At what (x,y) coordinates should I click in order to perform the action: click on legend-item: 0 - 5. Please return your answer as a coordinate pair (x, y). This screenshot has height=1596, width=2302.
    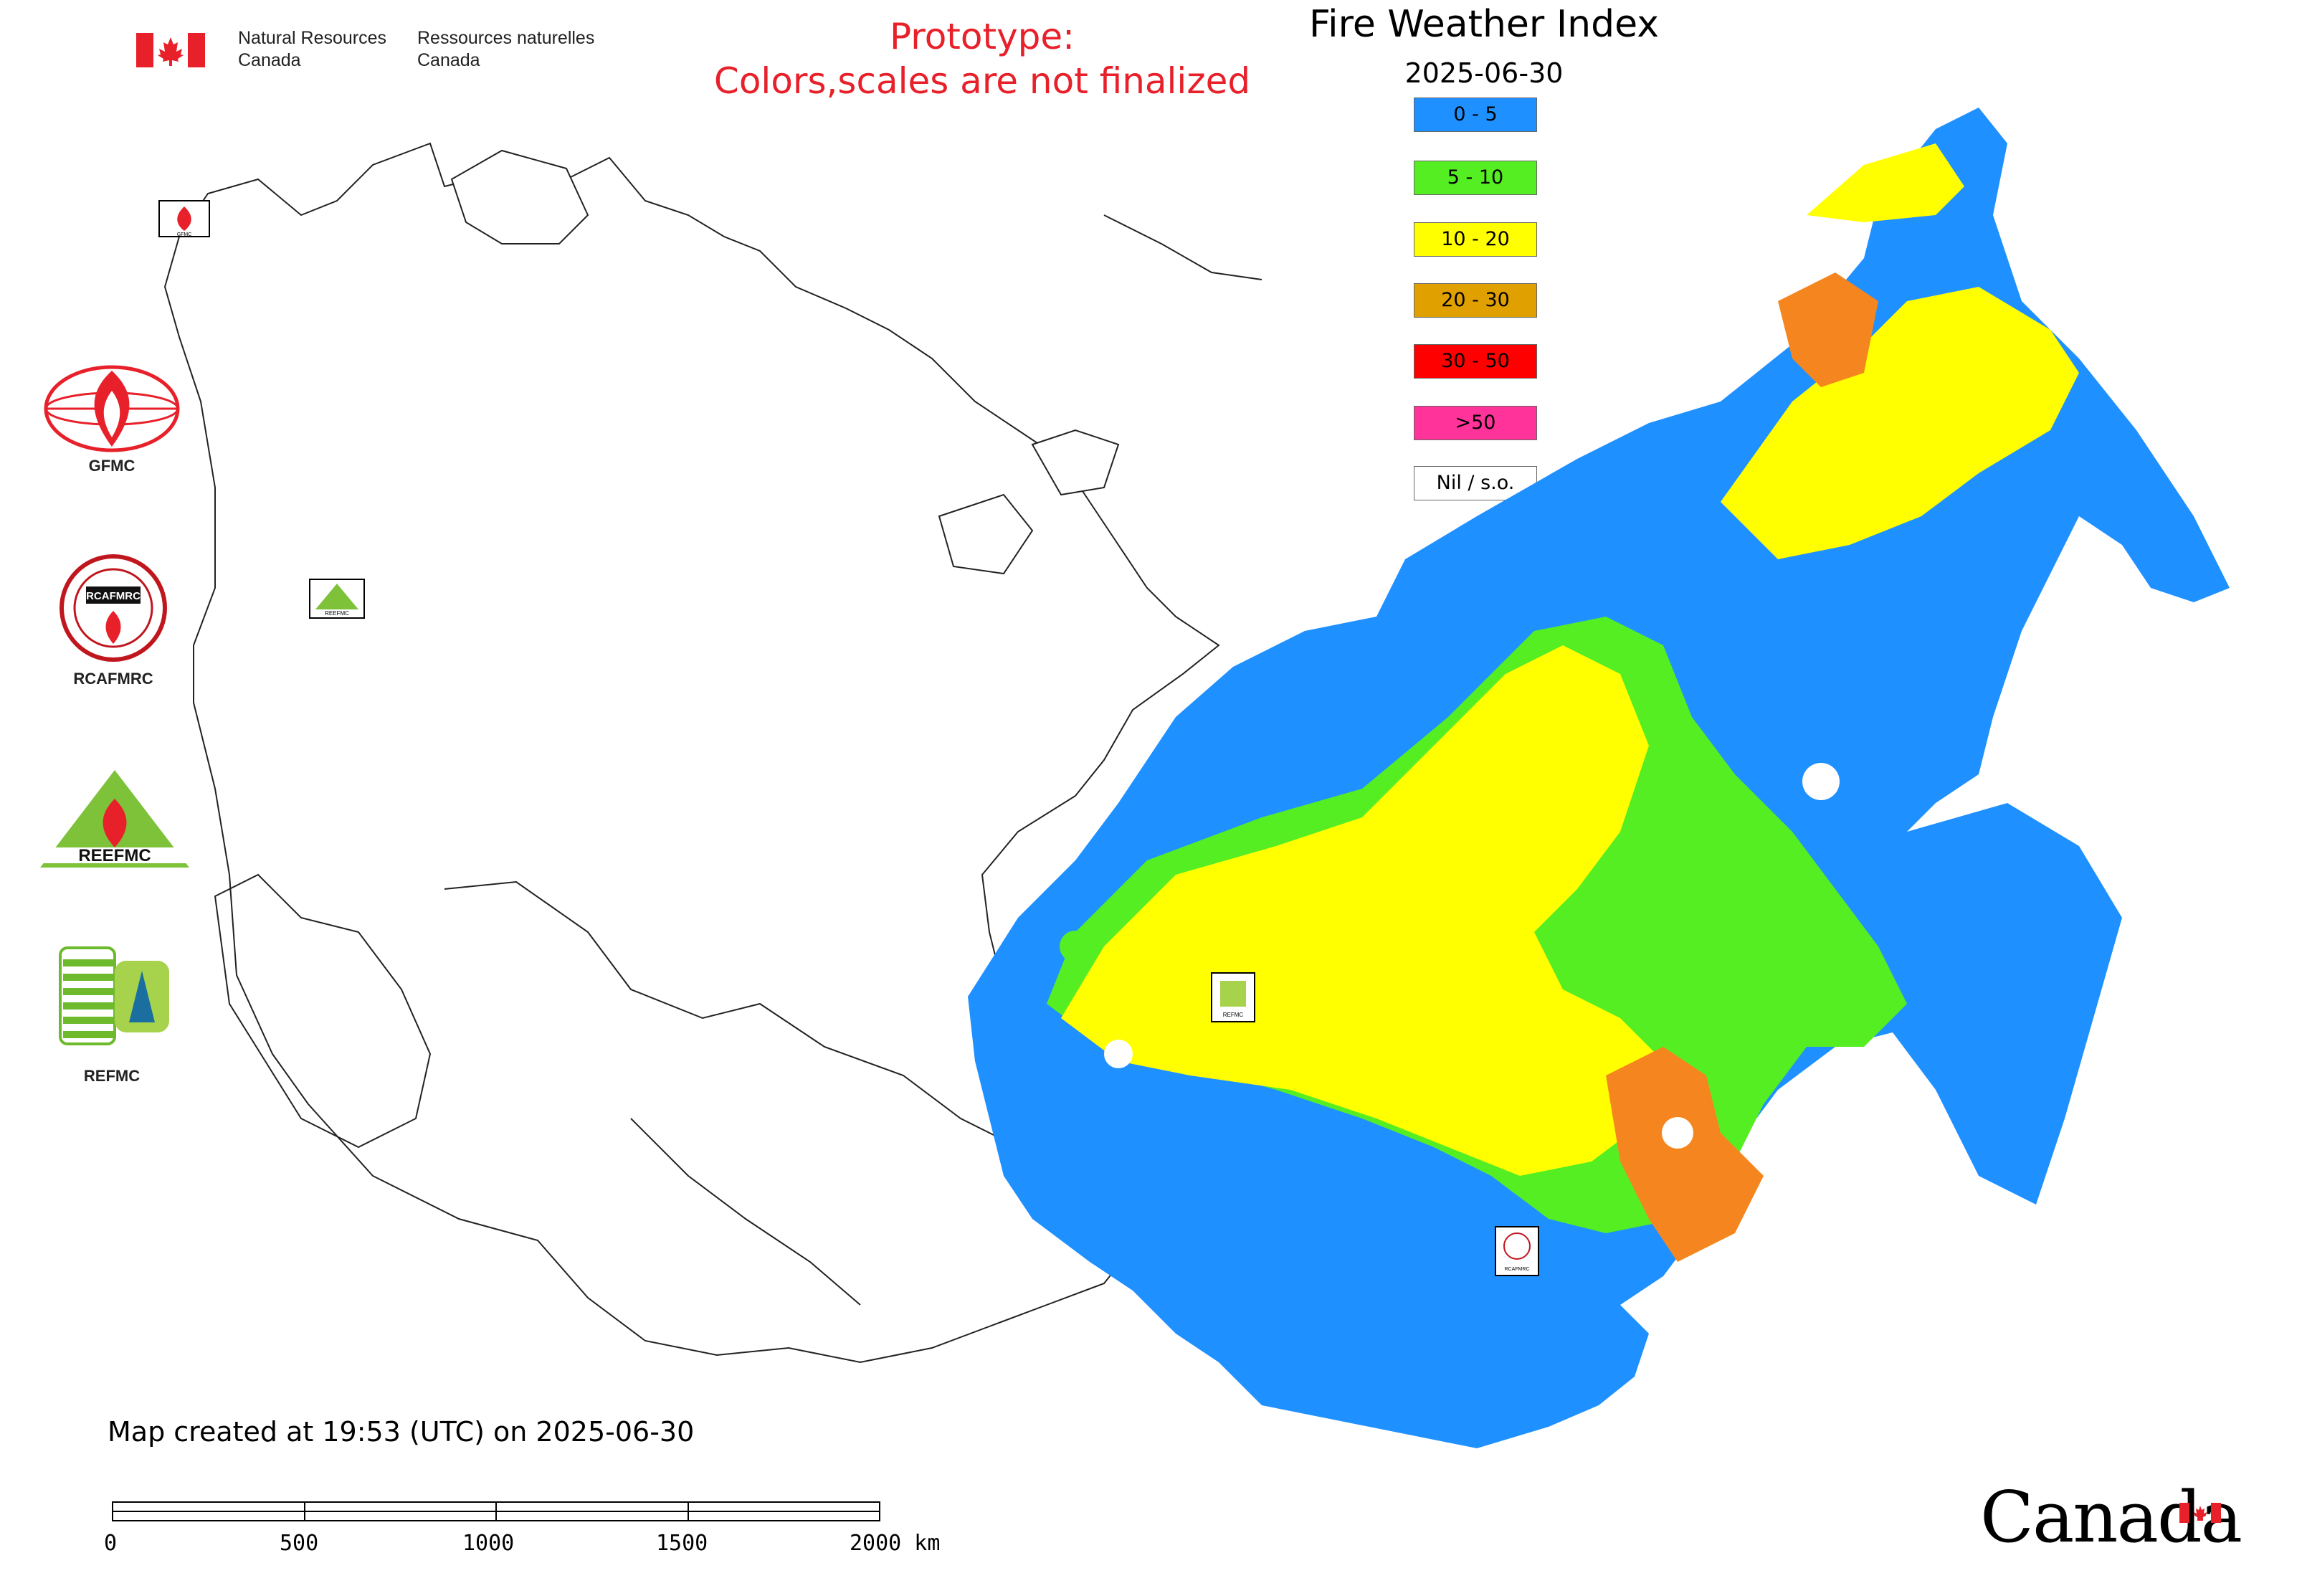
    Looking at the image, I should click on (1475, 115).